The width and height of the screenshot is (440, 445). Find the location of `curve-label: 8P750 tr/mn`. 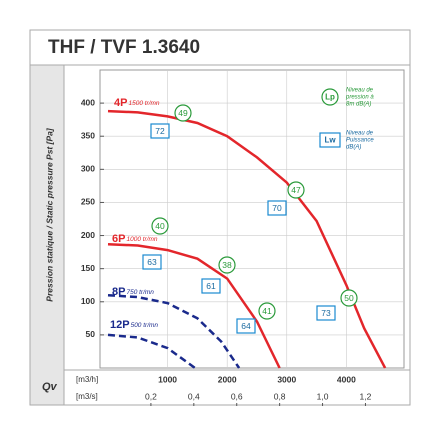

curve-label: 8P750 tr/mn is located at coordinates (133, 292).